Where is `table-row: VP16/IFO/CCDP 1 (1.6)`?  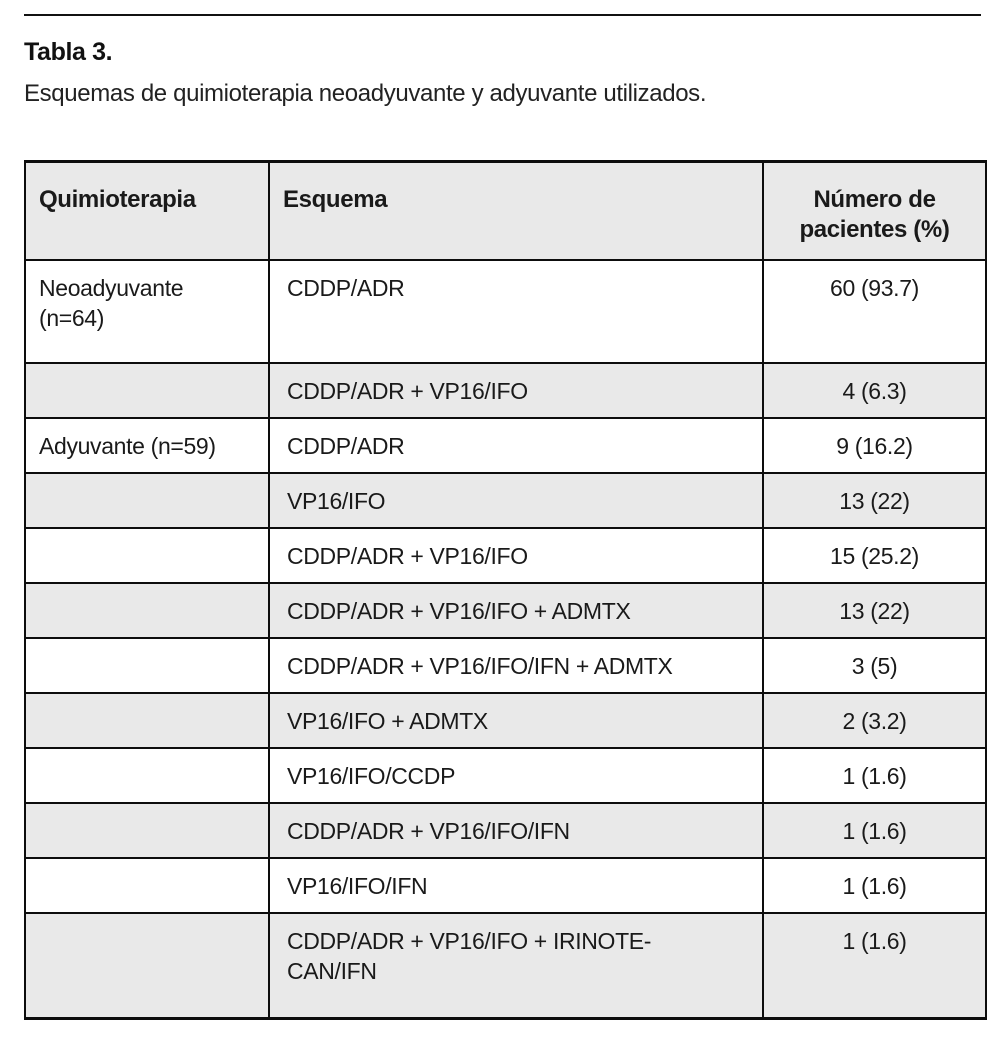
table-row: VP16/IFO/CCDP 1 (1.6) is located at coordinates (505, 775).